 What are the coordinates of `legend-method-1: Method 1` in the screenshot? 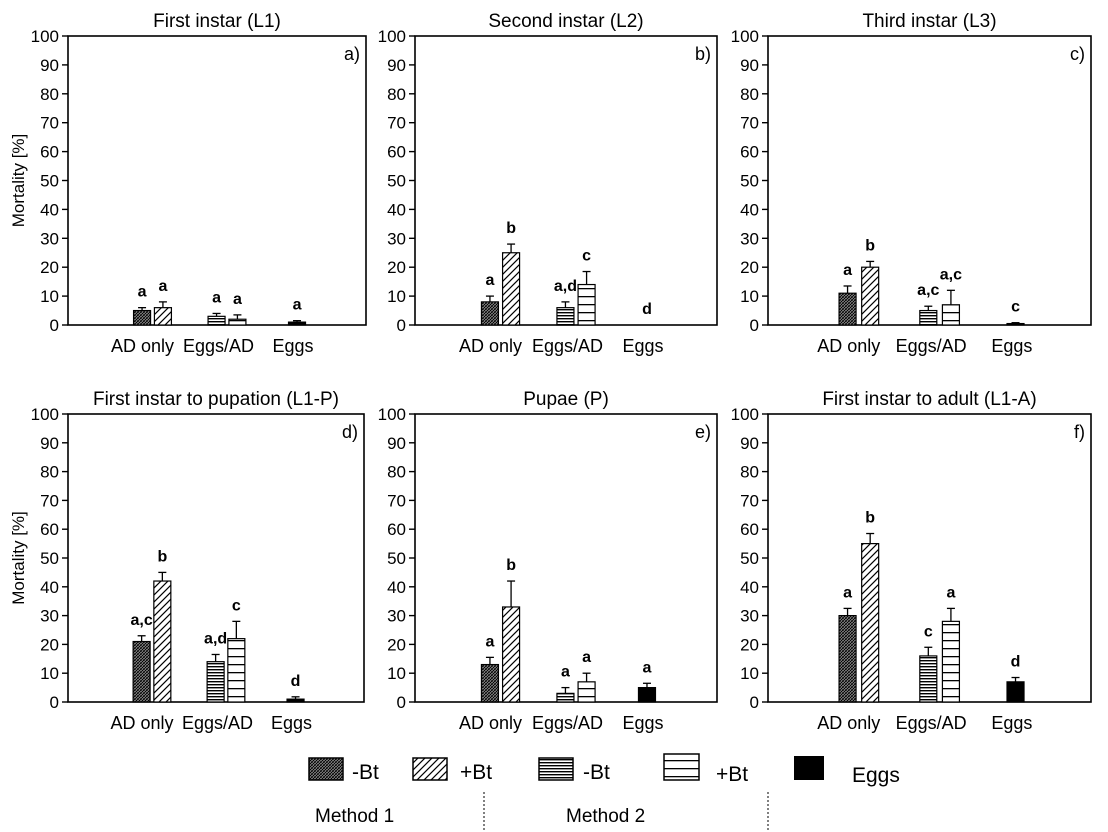 It's located at (354, 816).